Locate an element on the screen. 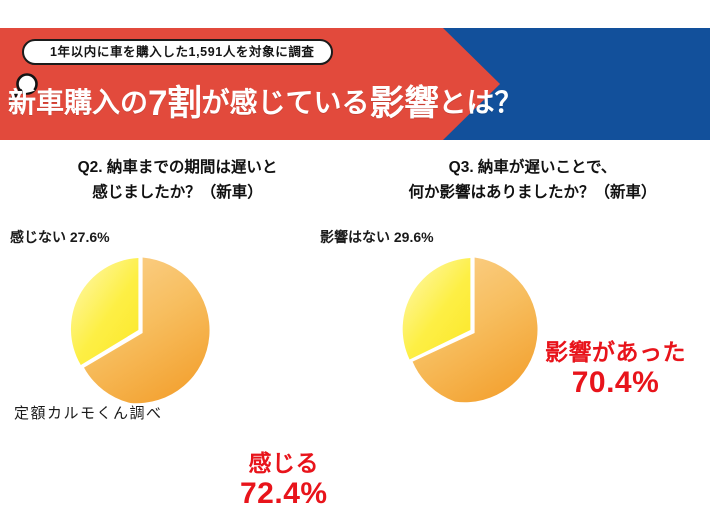 Image resolution: width=710 pixels, height=510 pixels. headline: 新車購入の 7割 が感じている 影響 とは？ is located at coordinates (265, 103).